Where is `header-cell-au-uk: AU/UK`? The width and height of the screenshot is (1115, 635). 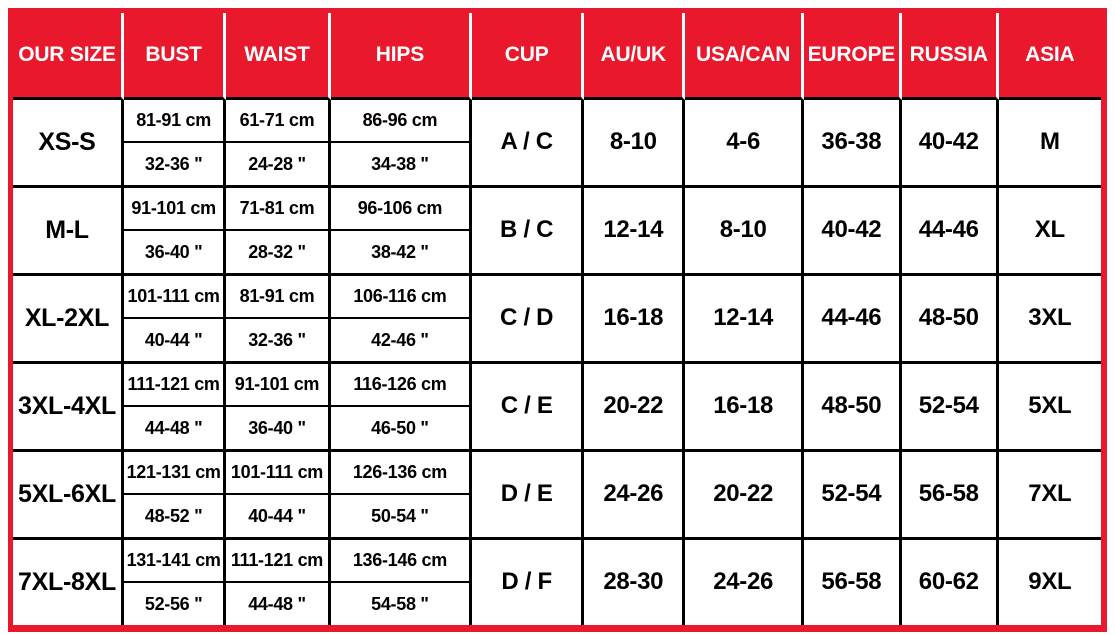 header-cell-au-uk: AU/UK is located at coordinates (635, 56).